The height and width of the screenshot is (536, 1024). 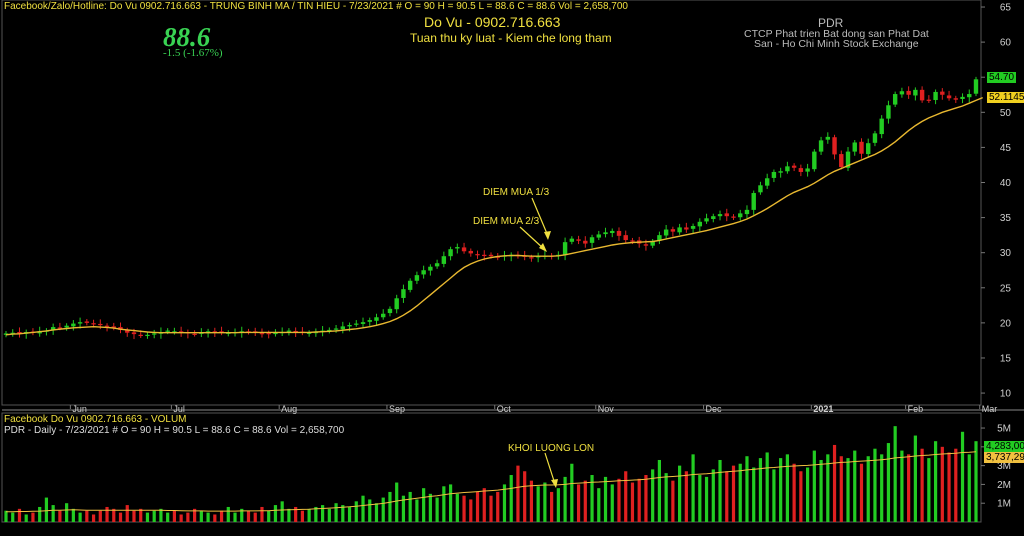 I want to click on y-tick-label: 40, so click(x=1006, y=183).